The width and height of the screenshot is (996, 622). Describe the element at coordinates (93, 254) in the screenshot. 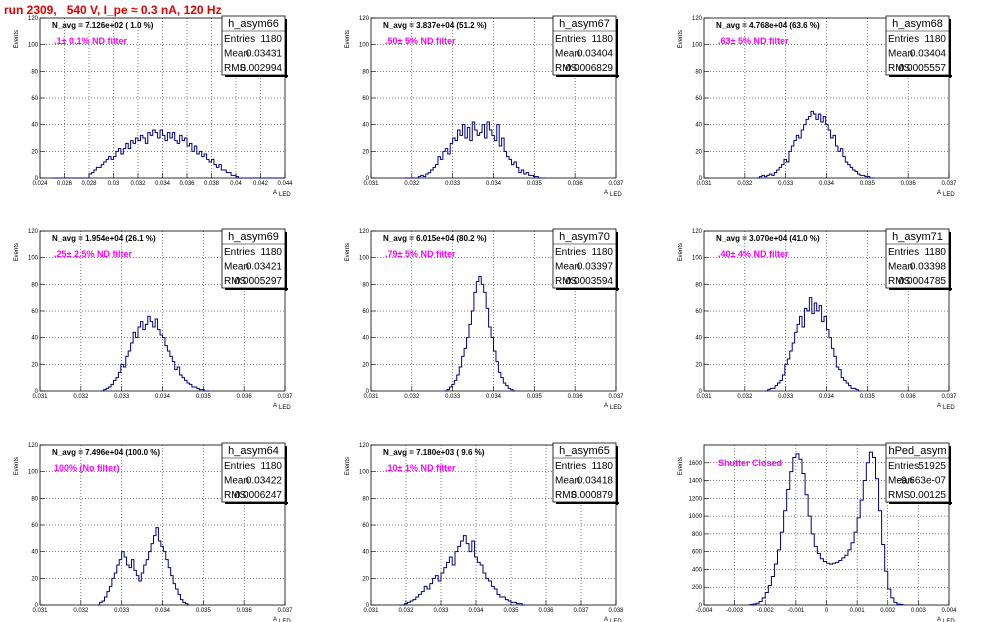

I see `filter-label: .25± 2.5% ND filter` at that location.